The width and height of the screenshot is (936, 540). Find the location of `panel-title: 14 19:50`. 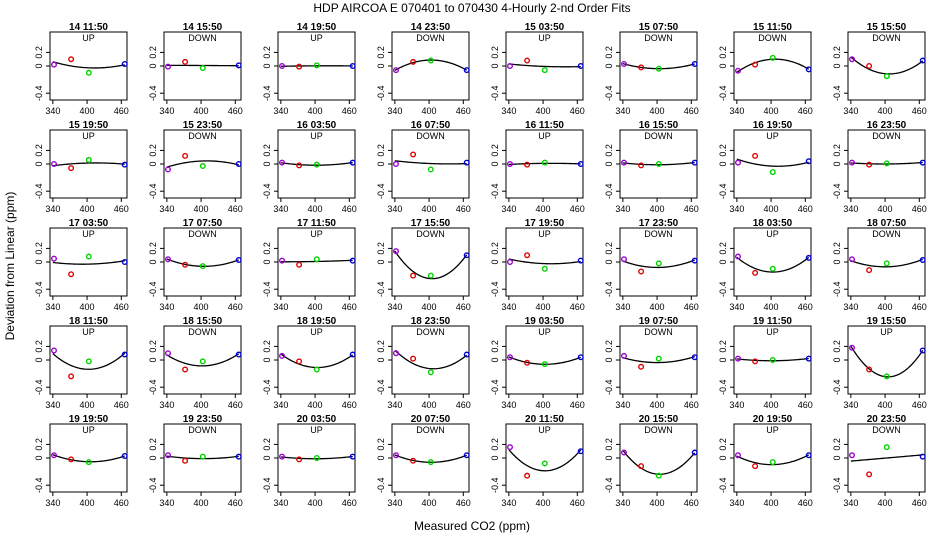

panel-title: 14 19:50 is located at coordinates (317, 27).